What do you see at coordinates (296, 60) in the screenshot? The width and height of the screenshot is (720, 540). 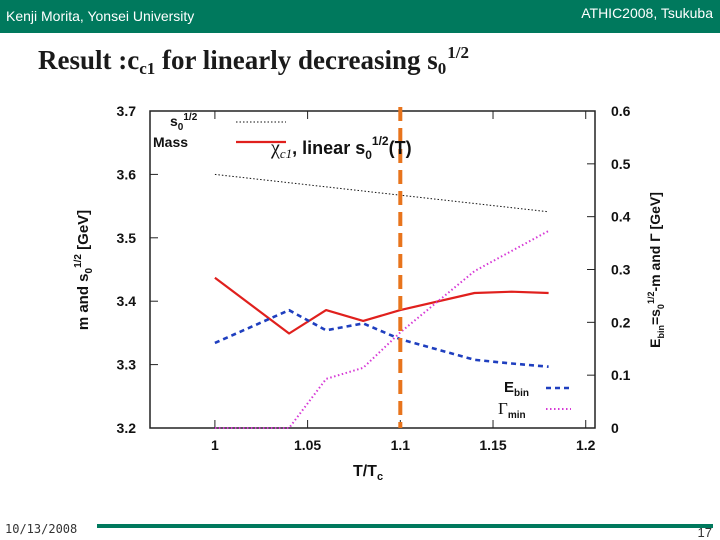 I see `title-middle: for linearly decreasing s` at bounding box center [296, 60].